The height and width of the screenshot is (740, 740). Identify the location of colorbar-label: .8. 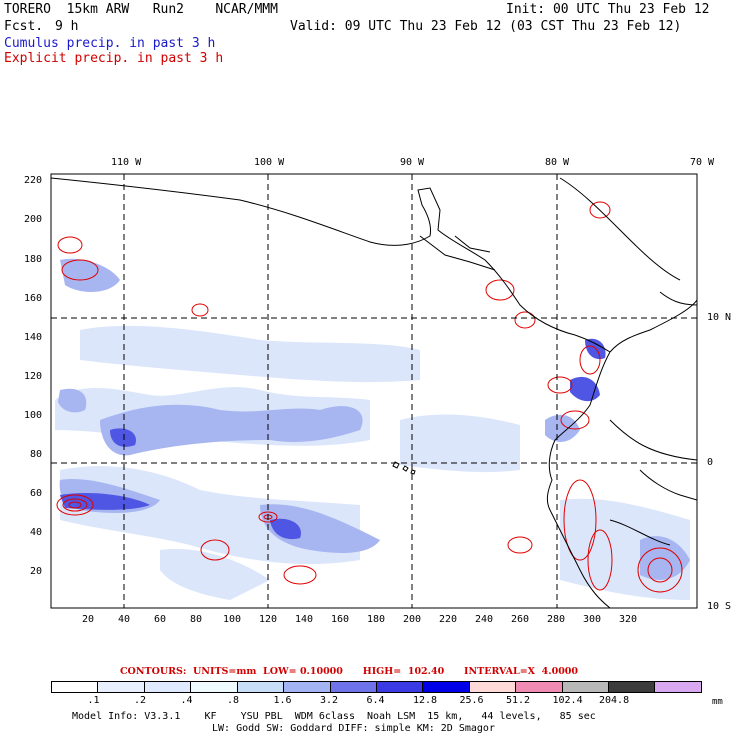
(233, 700).